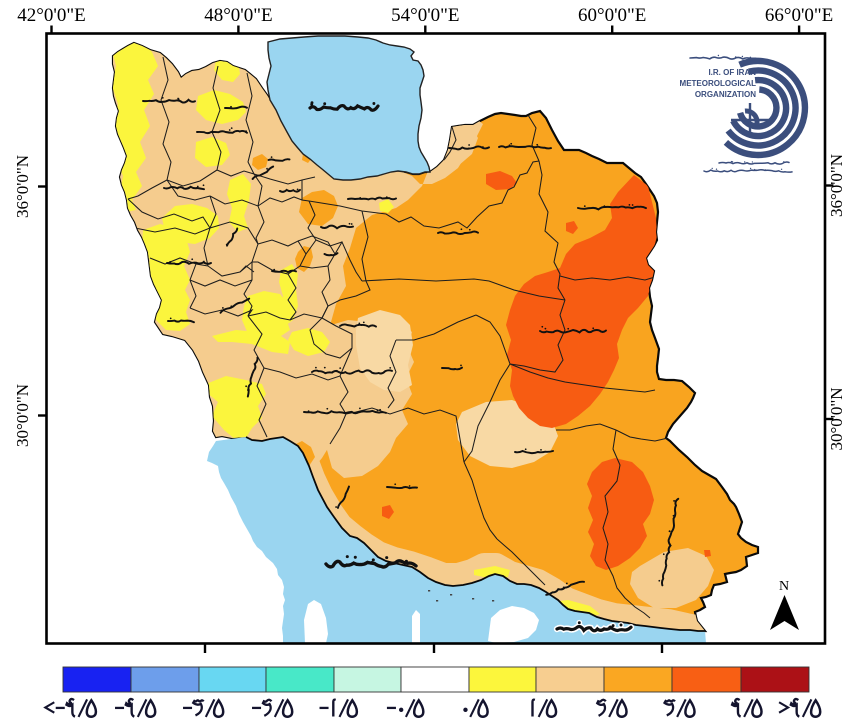 The height and width of the screenshot is (727, 868). I want to click on svg-text: N, so click(784, 586).